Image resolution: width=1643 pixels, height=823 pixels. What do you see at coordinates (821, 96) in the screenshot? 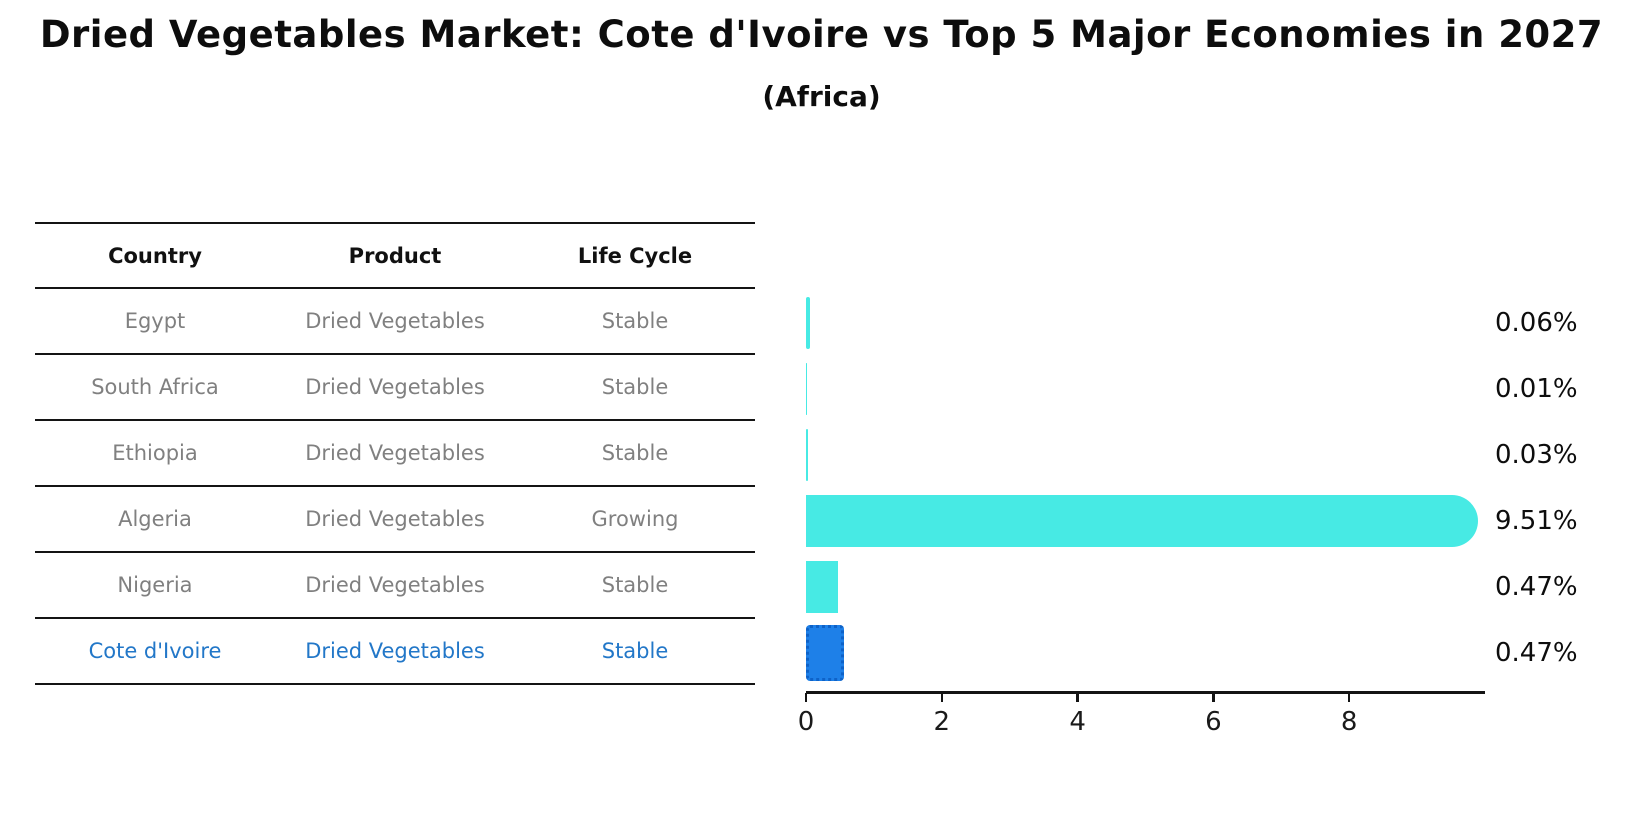
I see `chart-subtitle: (Africa)` at bounding box center [821, 96].